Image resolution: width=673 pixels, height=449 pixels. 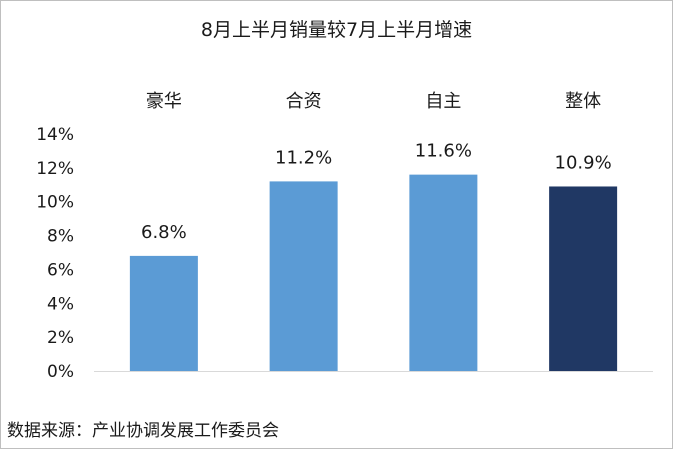 I want to click on data-label: 10.9%, so click(x=583, y=162).